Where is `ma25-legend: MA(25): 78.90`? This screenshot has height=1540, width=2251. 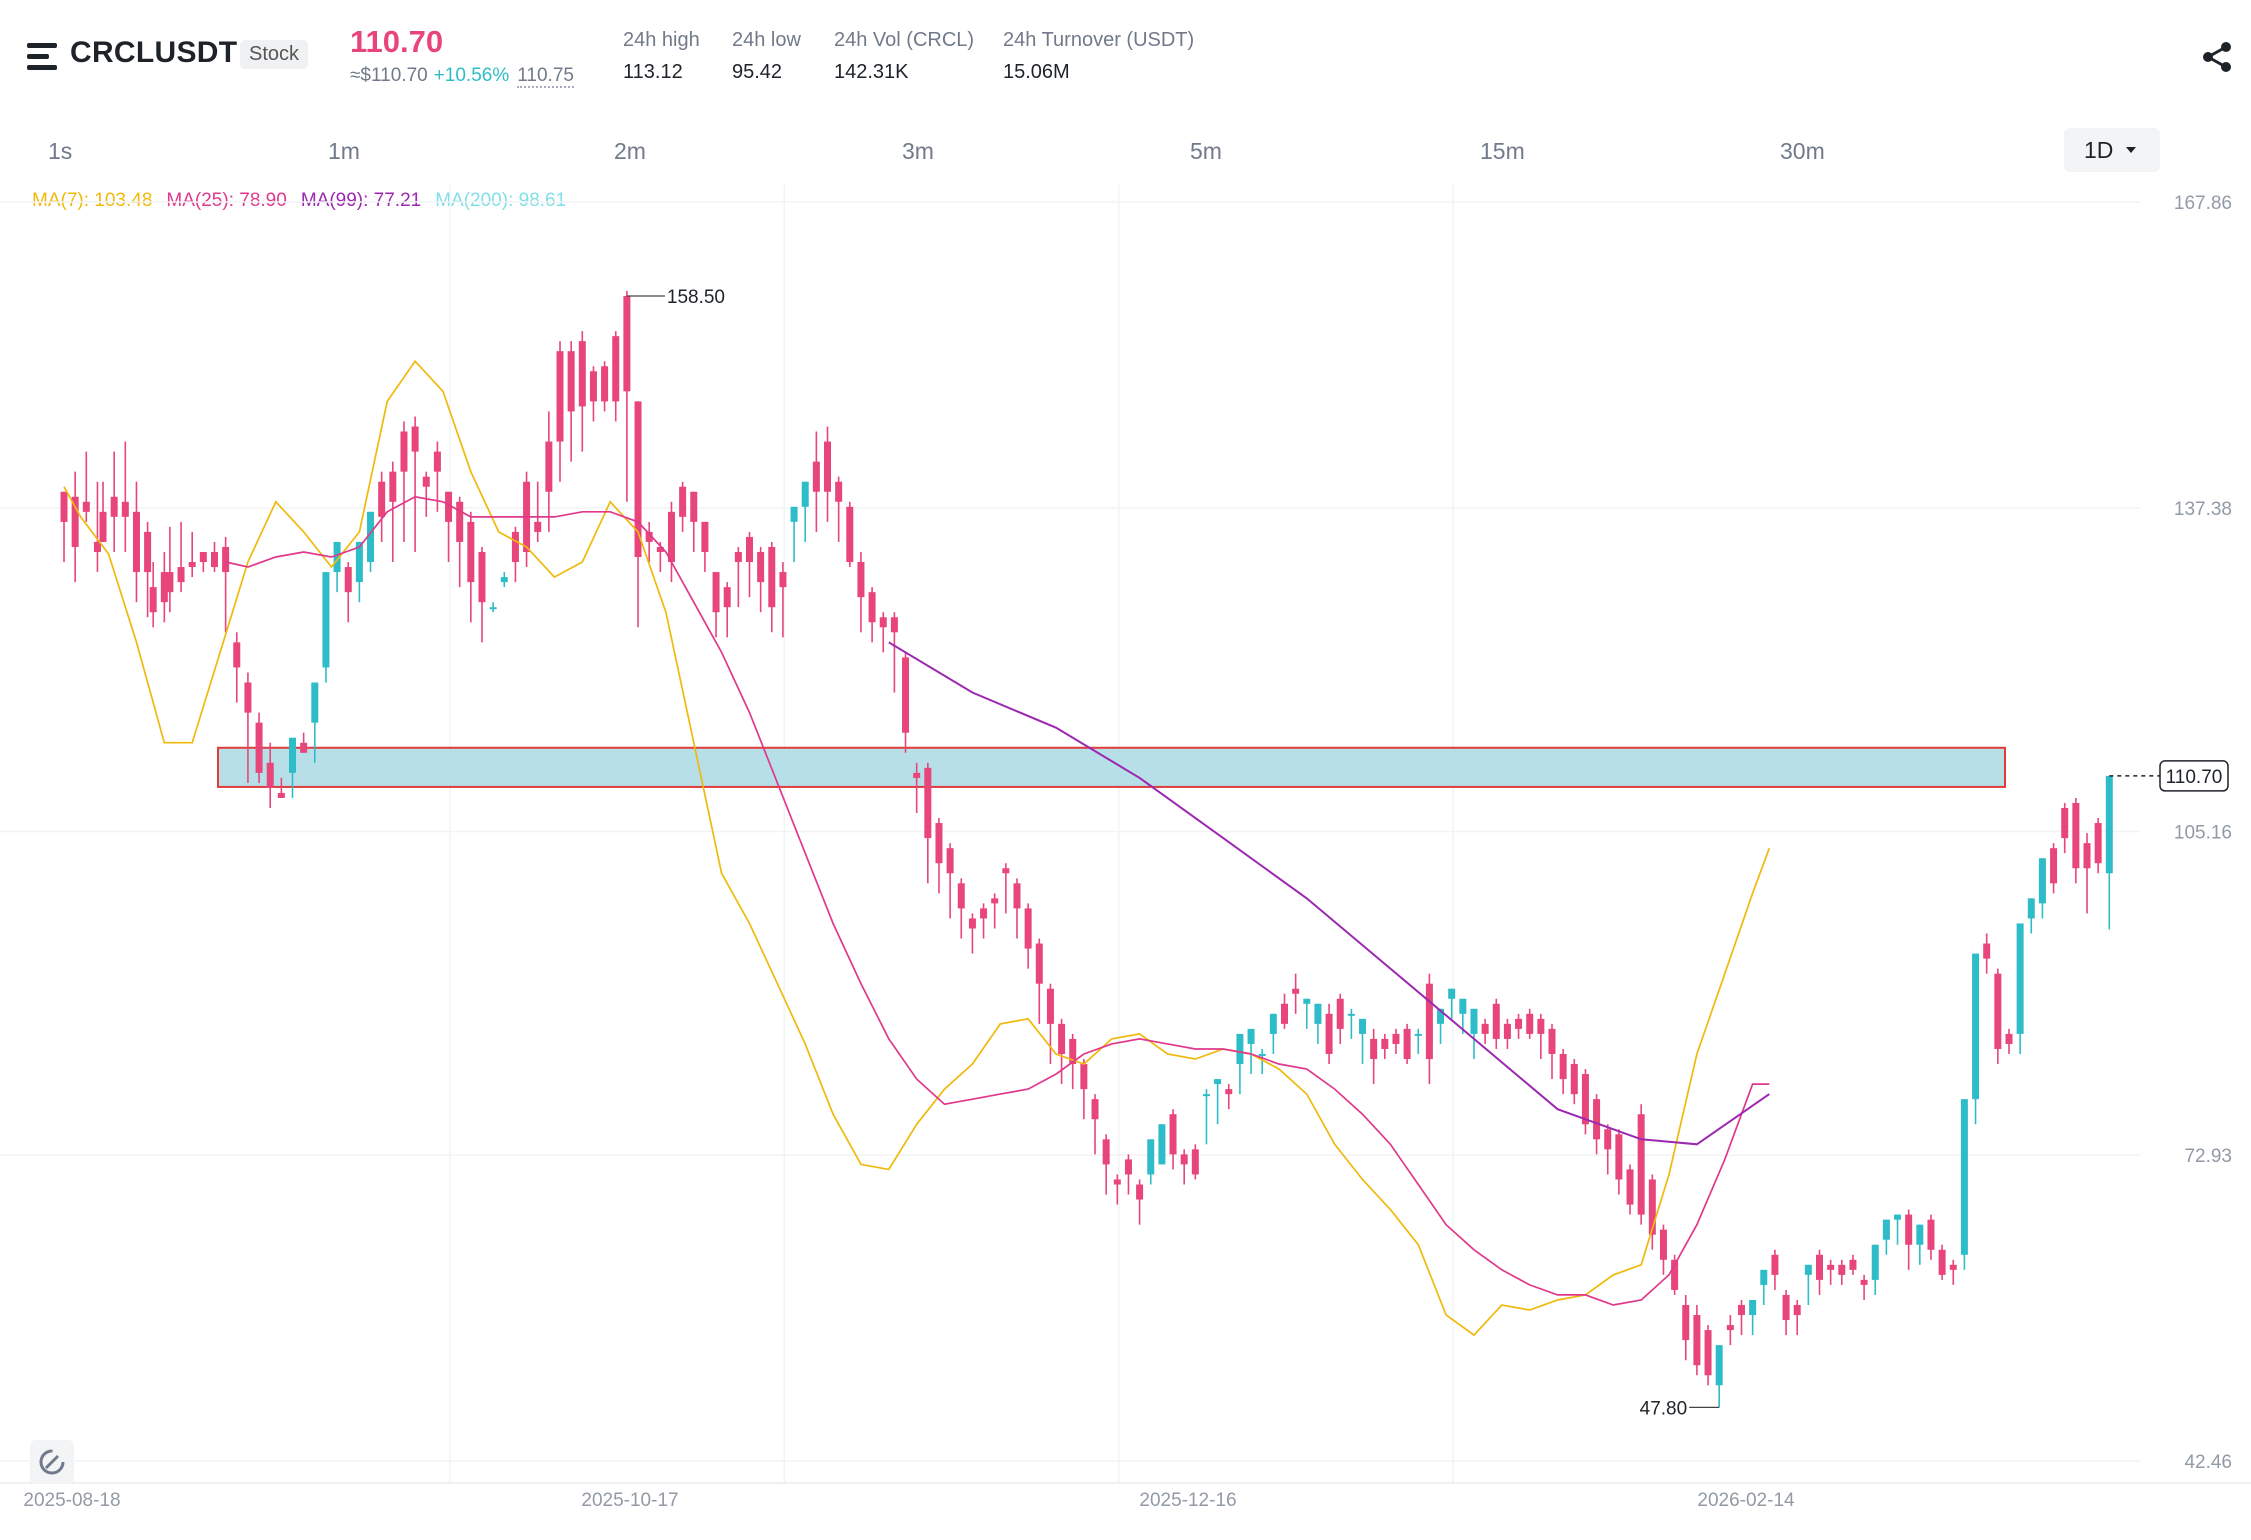 ma25-legend: MA(25): 78.90 is located at coordinates (226, 200).